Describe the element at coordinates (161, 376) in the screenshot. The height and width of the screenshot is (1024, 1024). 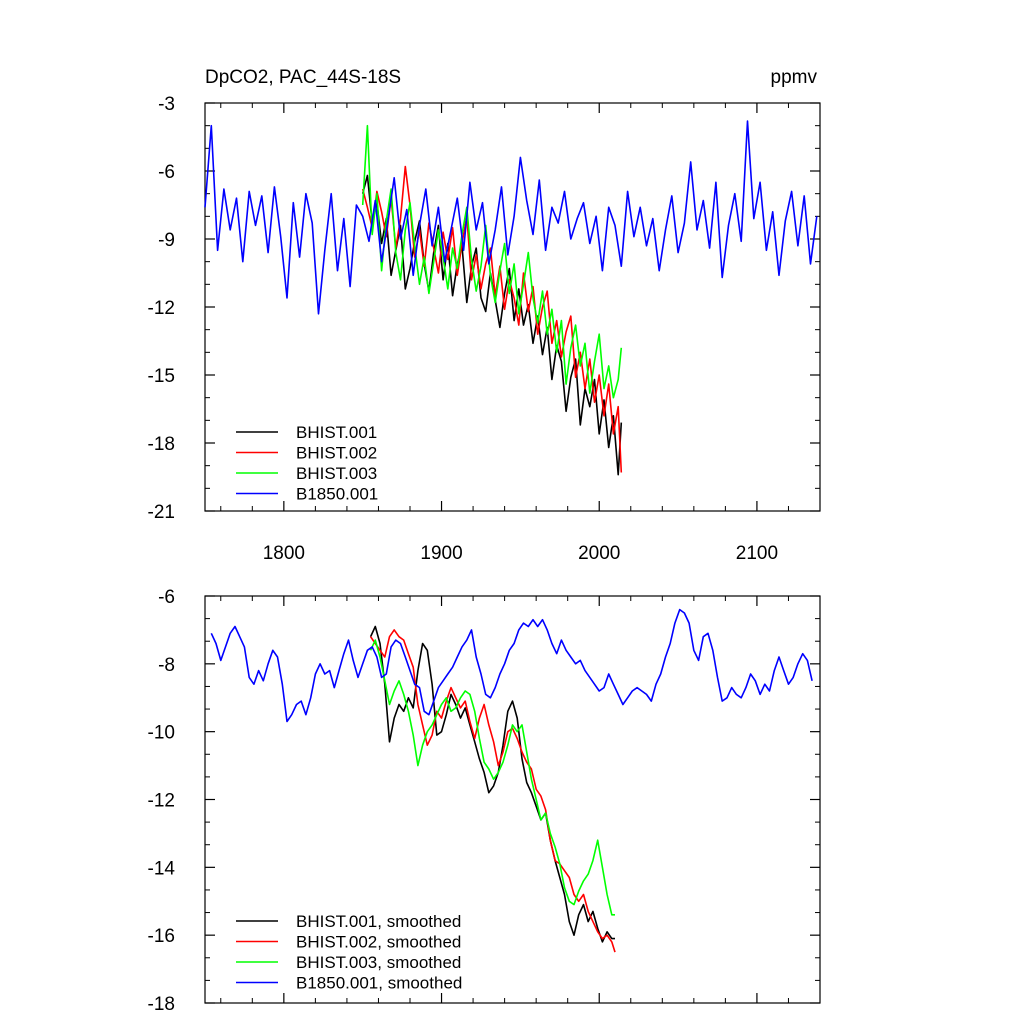
I see `y-tick-label: -15` at that location.